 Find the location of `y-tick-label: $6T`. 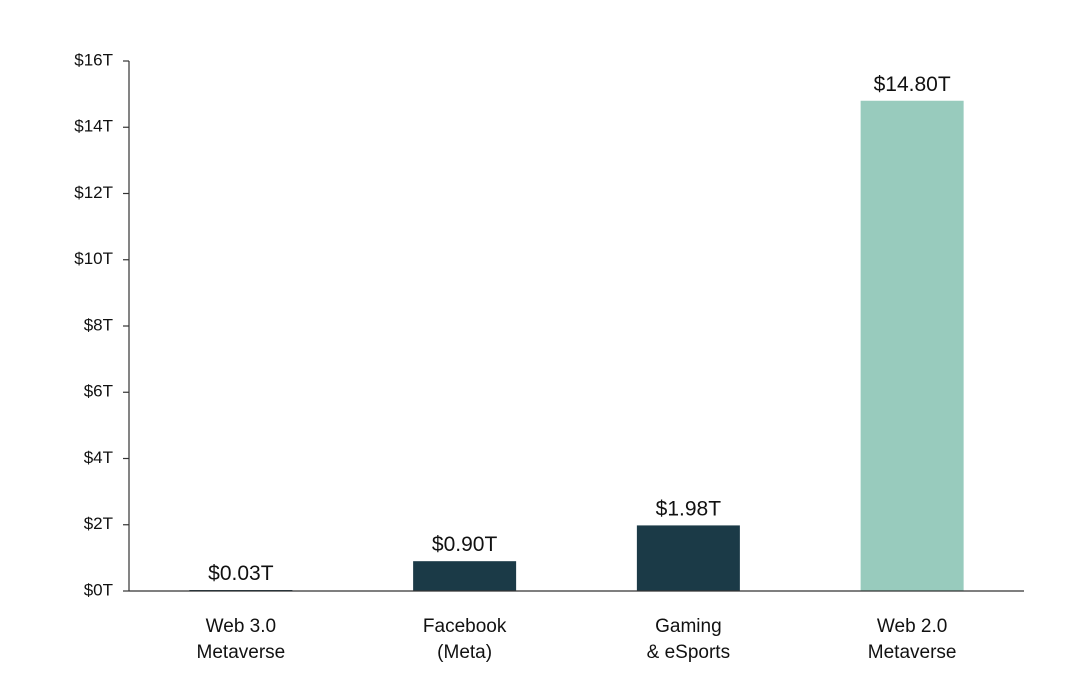

y-tick-label: $6T is located at coordinates (98, 391).